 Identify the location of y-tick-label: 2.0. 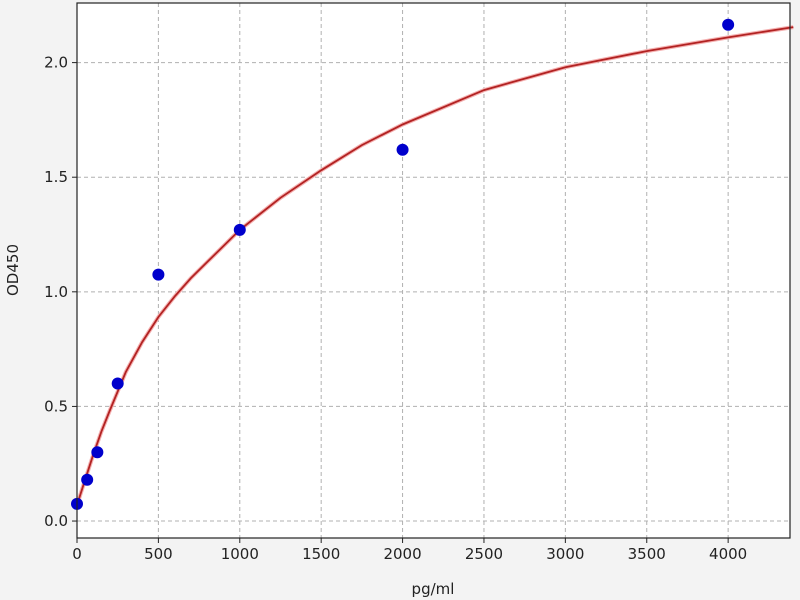
(56, 63).